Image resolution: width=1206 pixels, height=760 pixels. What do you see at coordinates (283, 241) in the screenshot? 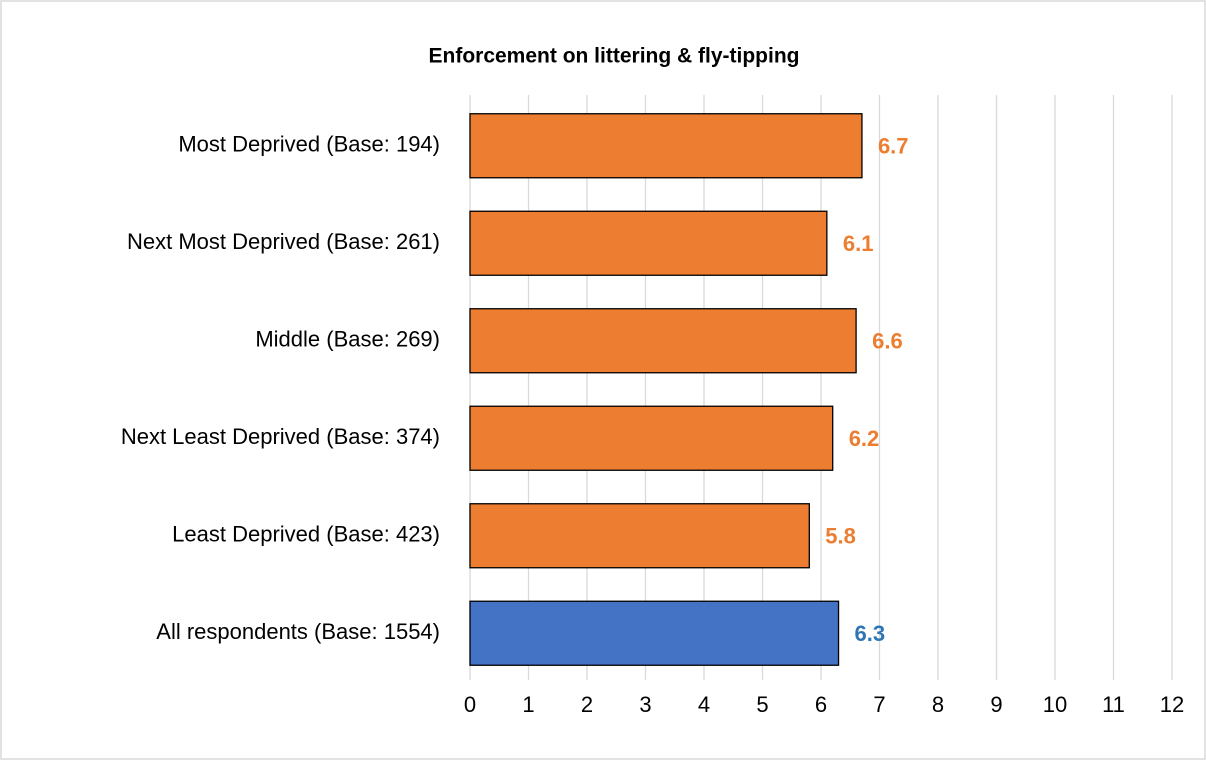
I see `y-tick-label: Next Most Deprived (Base: 261)` at bounding box center [283, 241].